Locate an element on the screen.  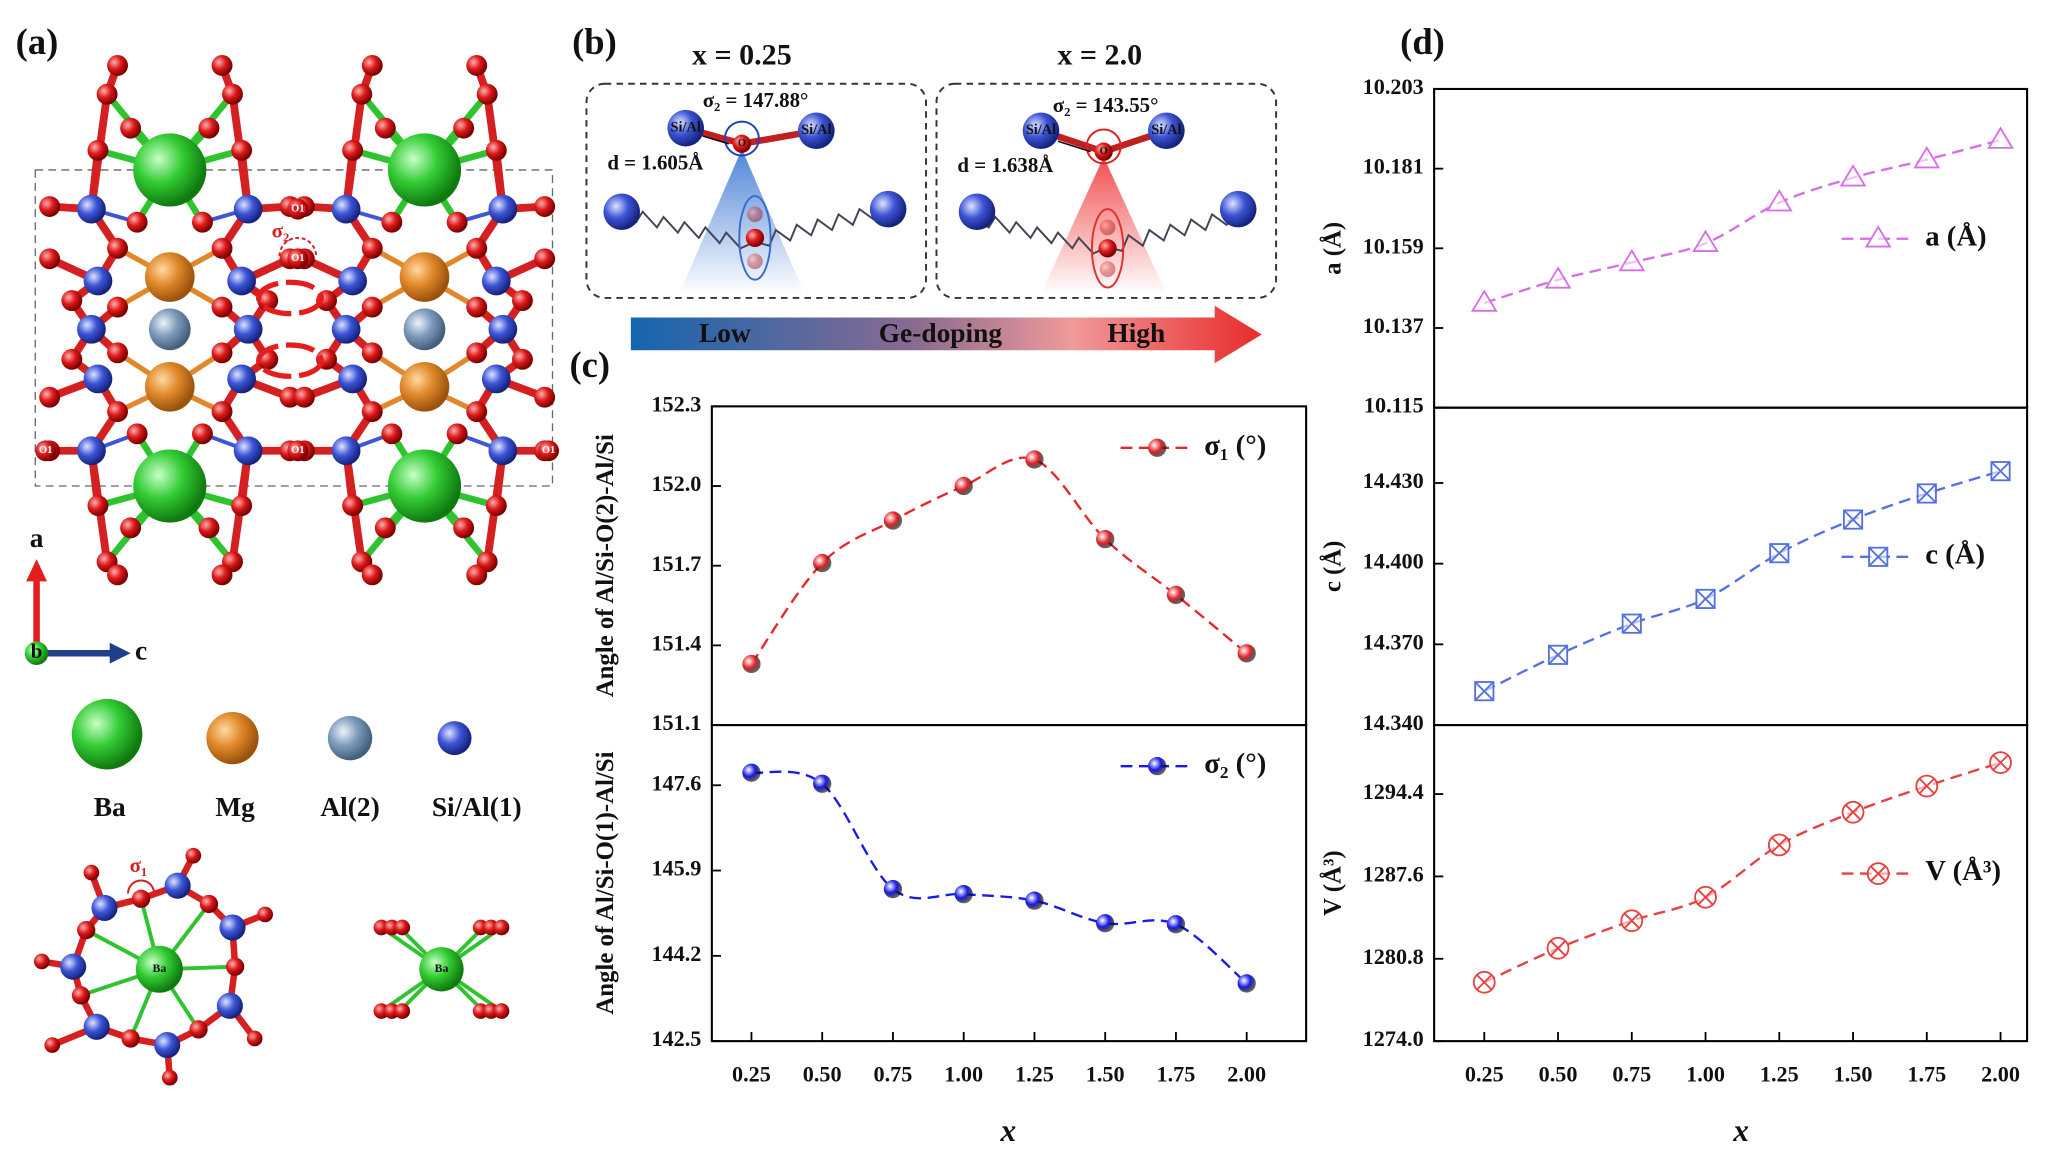
x-tick-label: 1.25 is located at coordinates (1034, 1073).